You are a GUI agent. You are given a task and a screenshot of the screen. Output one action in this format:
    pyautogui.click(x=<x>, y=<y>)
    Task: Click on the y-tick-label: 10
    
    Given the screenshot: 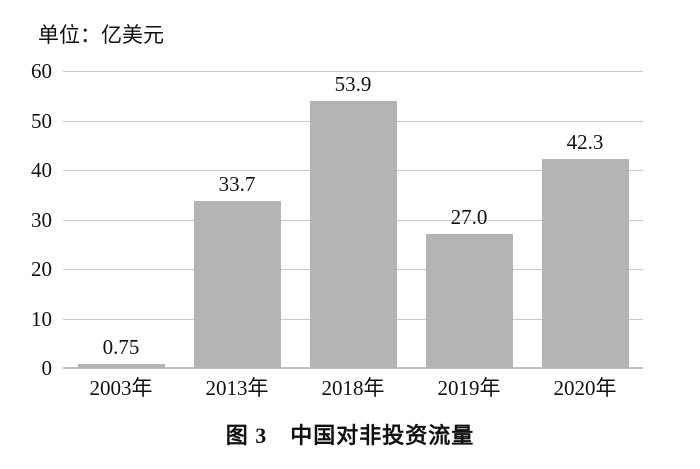 What is the action you would take?
    pyautogui.click(x=41, y=318)
    